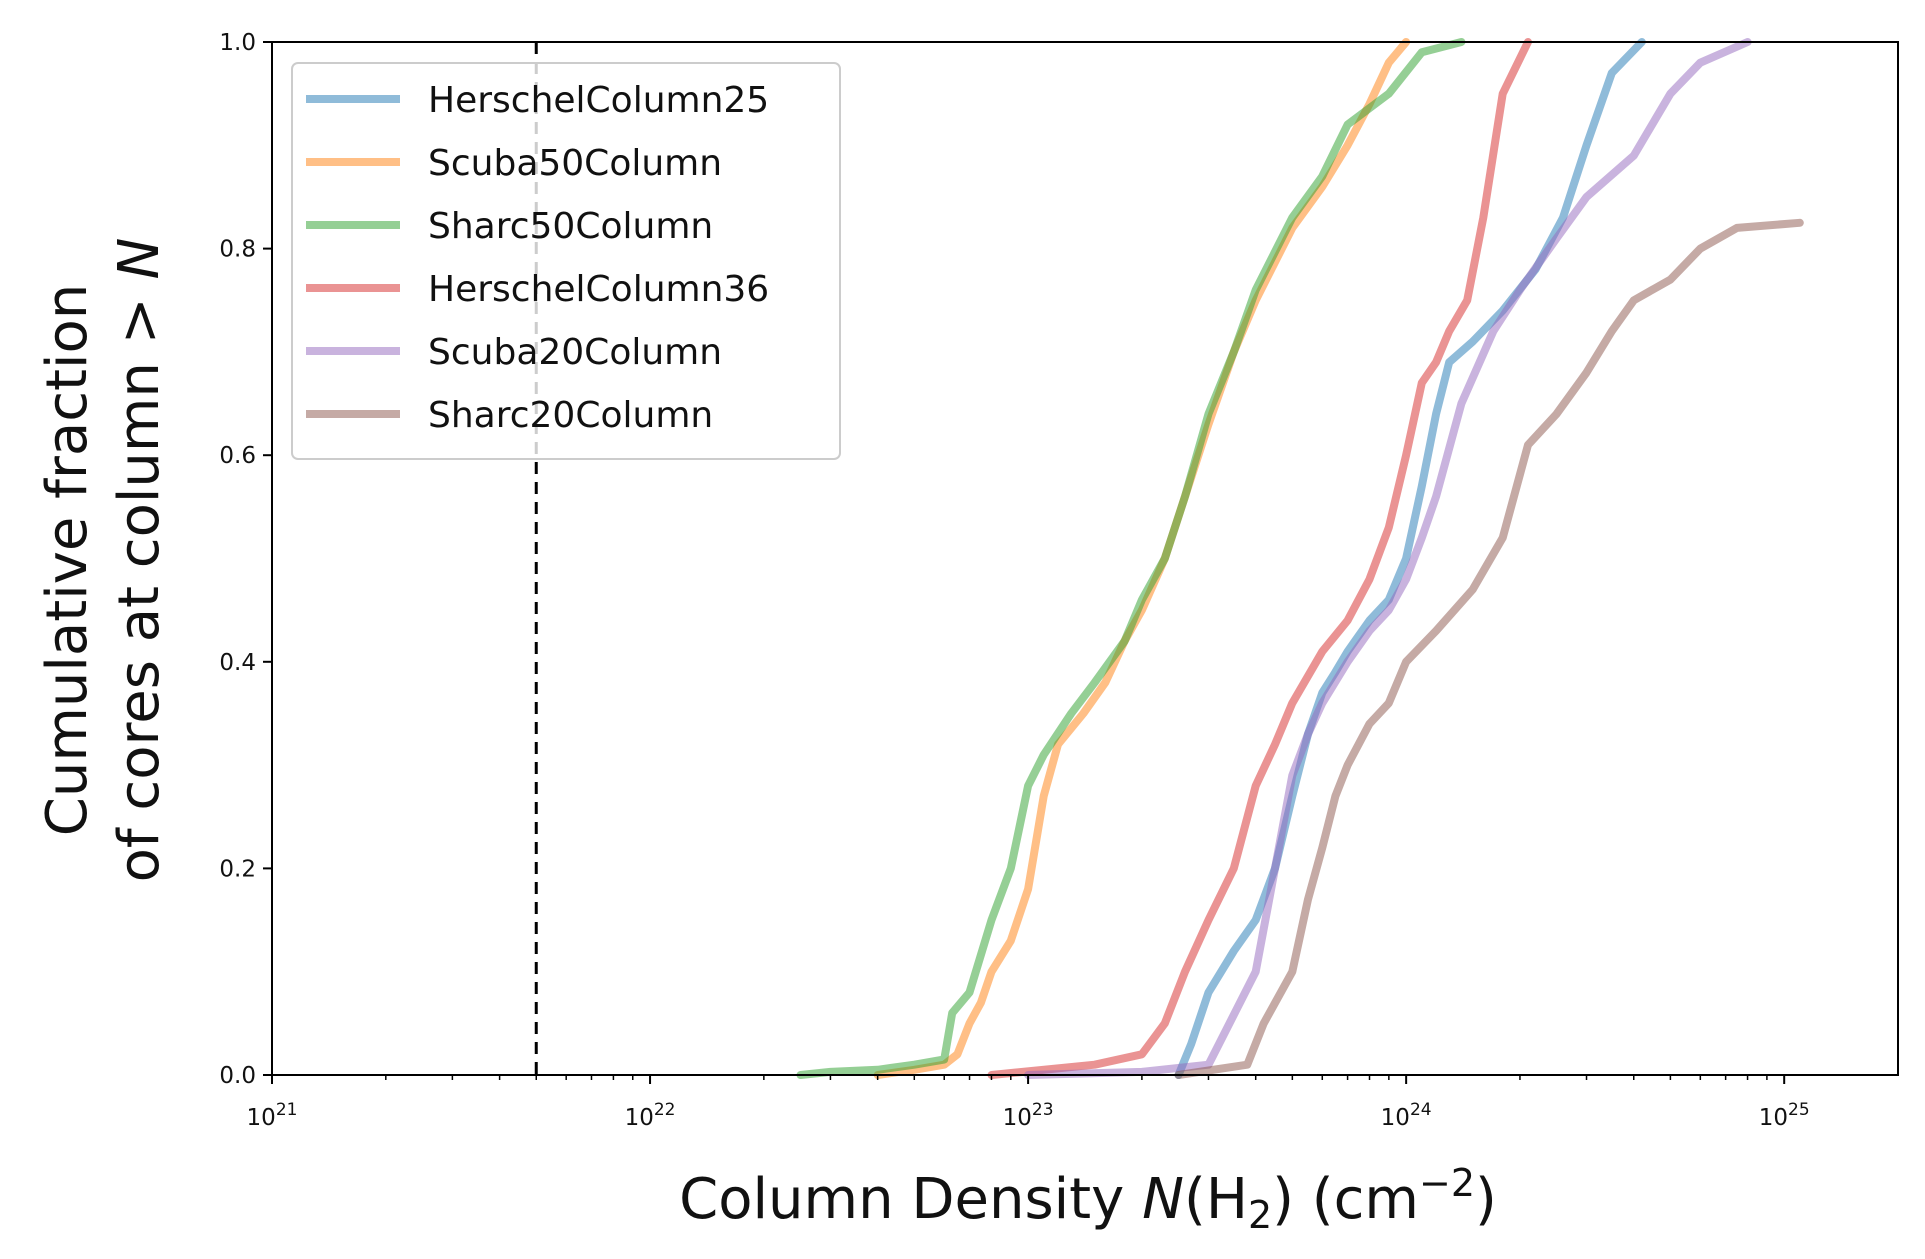 The width and height of the screenshot is (1925, 1259). What do you see at coordinates (1216, 1199) in the screenshot?
I see `x-axis-title-part2: (H` at bounding box center [1216, 1199].